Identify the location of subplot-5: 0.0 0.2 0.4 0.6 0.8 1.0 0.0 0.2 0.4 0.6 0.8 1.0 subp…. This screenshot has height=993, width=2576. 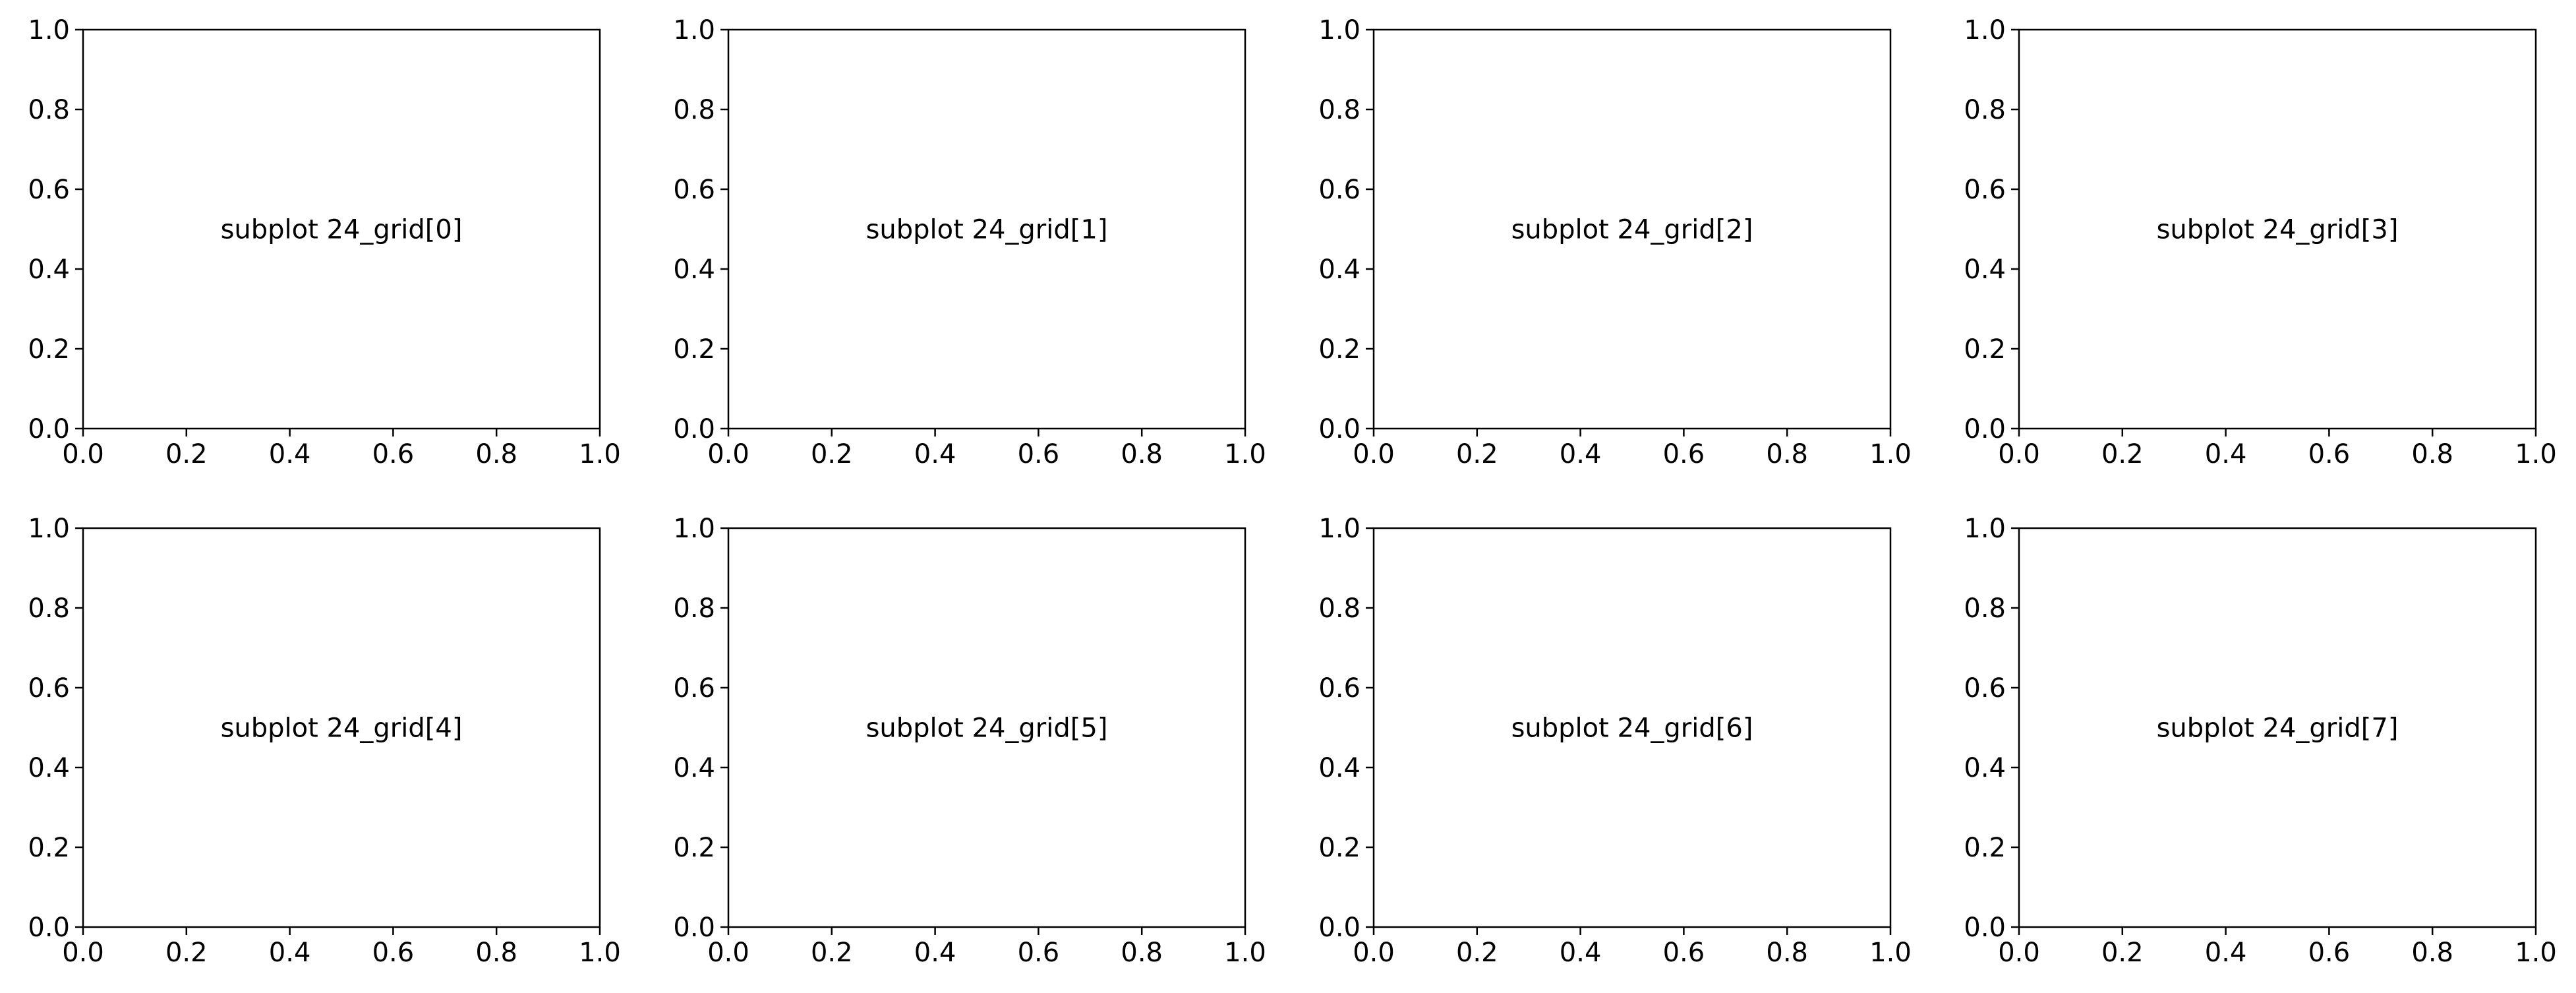
(969, 741).